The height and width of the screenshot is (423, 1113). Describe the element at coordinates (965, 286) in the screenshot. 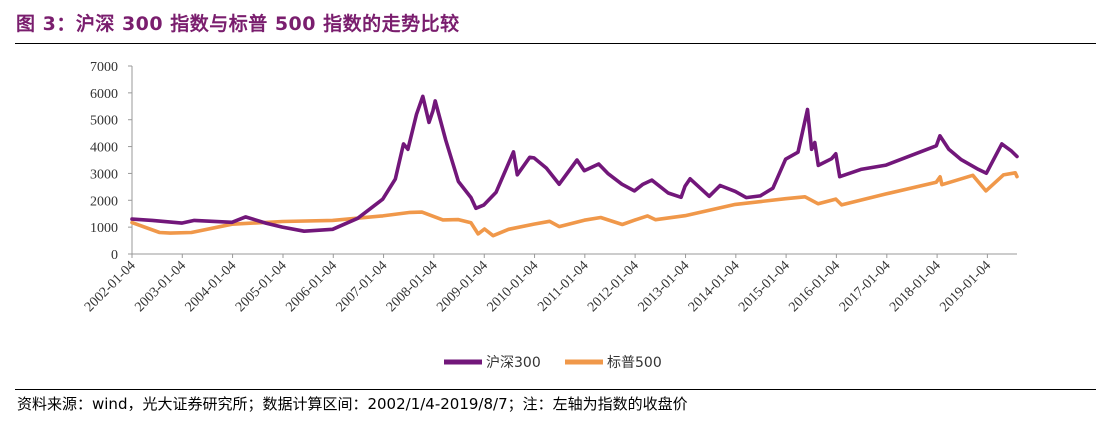

I see `x-tick-label: 2019-01-04` at that location.